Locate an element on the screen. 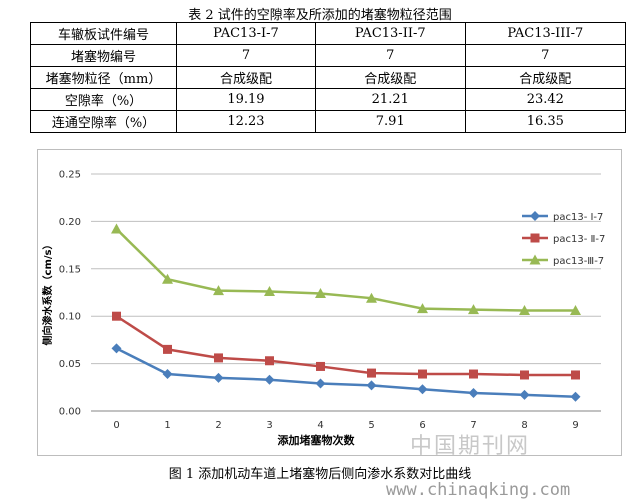 The height and width of the screenshot is (501, 640). x-tick-label: 1 is located at coordinates (167, 425).